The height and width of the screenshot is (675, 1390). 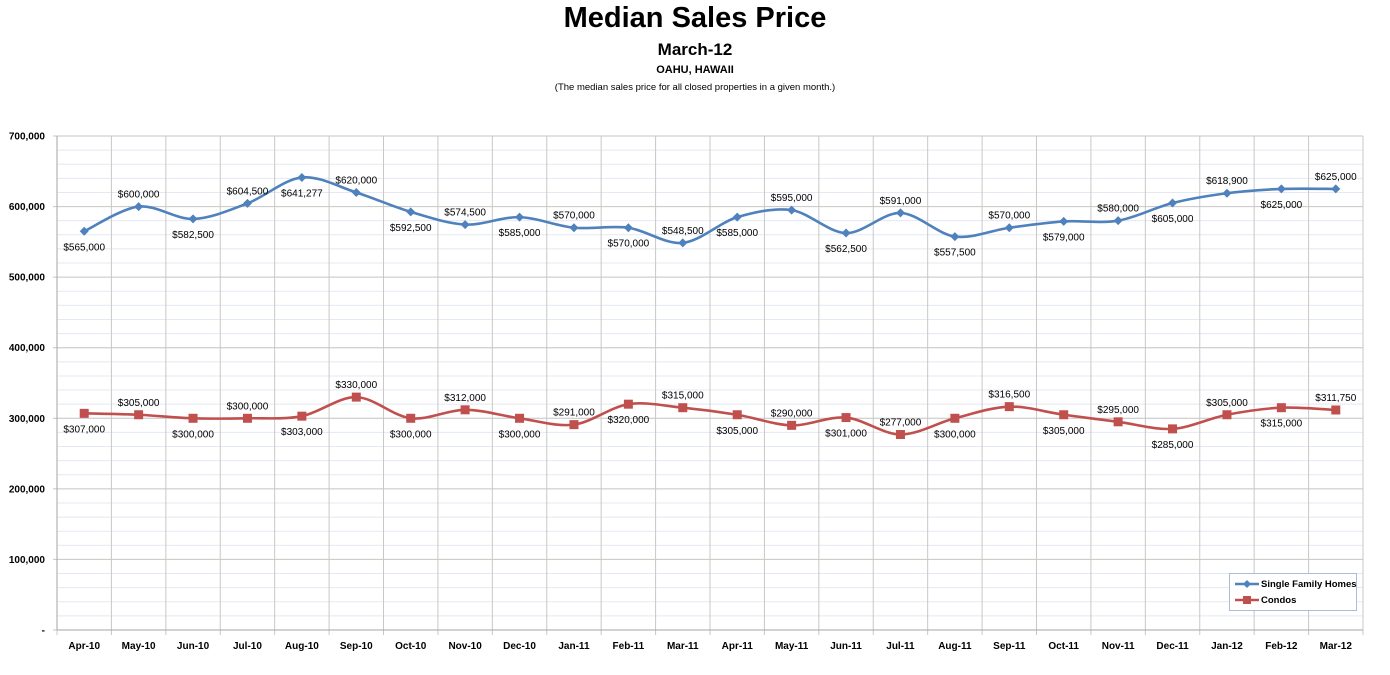 I want to click on chart-region: OAHU, HAWAII, so click(x=695, y=70).